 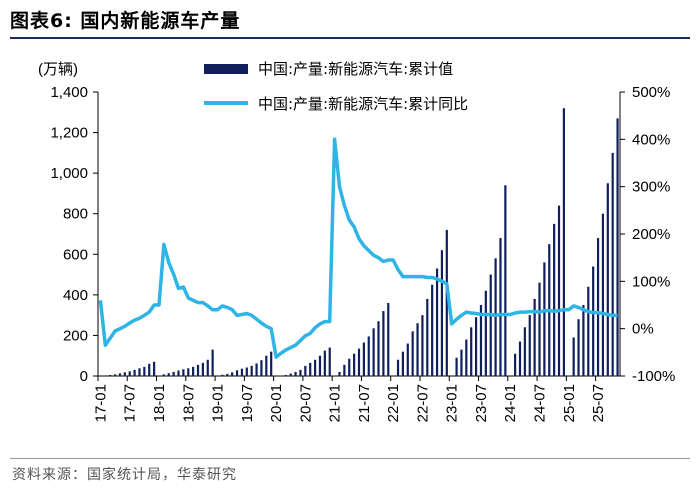 I want to click on y-right-tick-label: 100%, so click(x=651, y=281).